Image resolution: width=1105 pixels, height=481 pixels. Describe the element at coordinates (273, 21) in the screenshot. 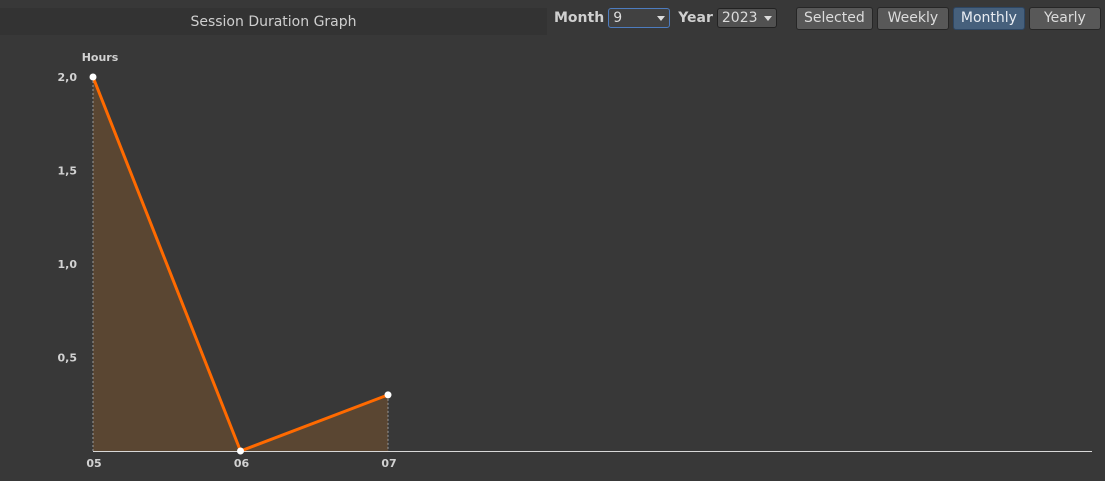

I see `graph-title: Session Duration Graph` at that location.